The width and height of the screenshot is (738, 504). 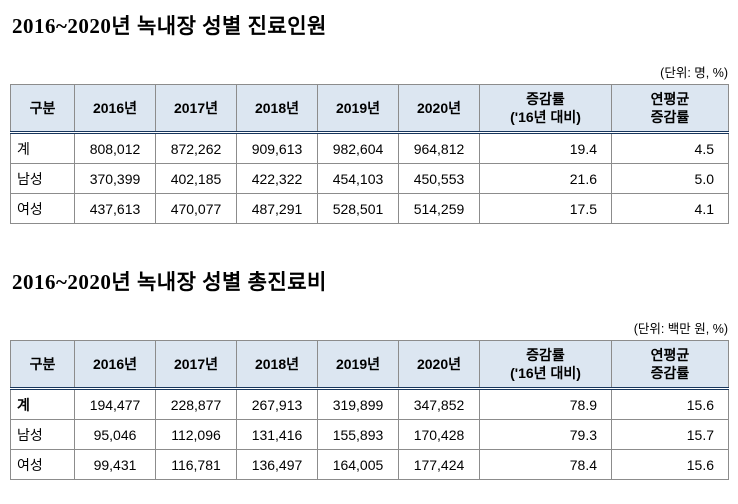 What do you see at coordinates (115, 434) in the screenshot?
I see `value-cell: 95,046` at bounding box center [115, 434].